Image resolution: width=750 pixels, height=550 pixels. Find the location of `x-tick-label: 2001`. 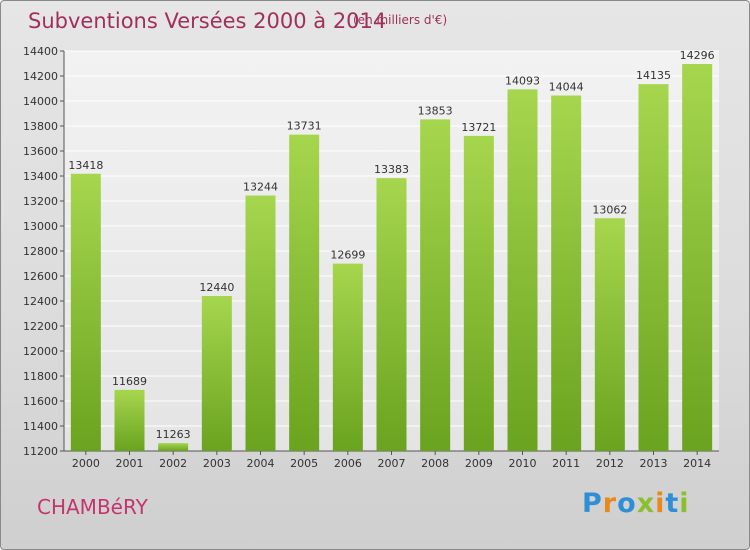

x-tick-label: 2001 is located at coordinates (130, 463).